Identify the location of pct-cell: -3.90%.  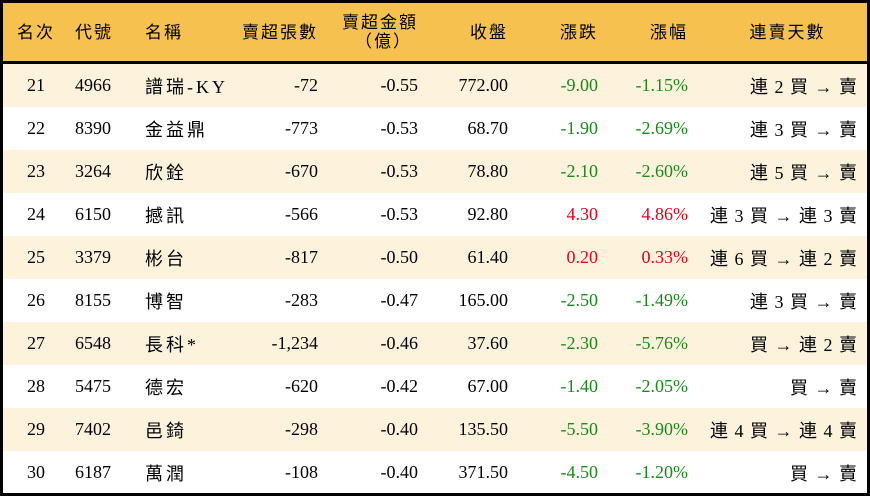
(643, 429).